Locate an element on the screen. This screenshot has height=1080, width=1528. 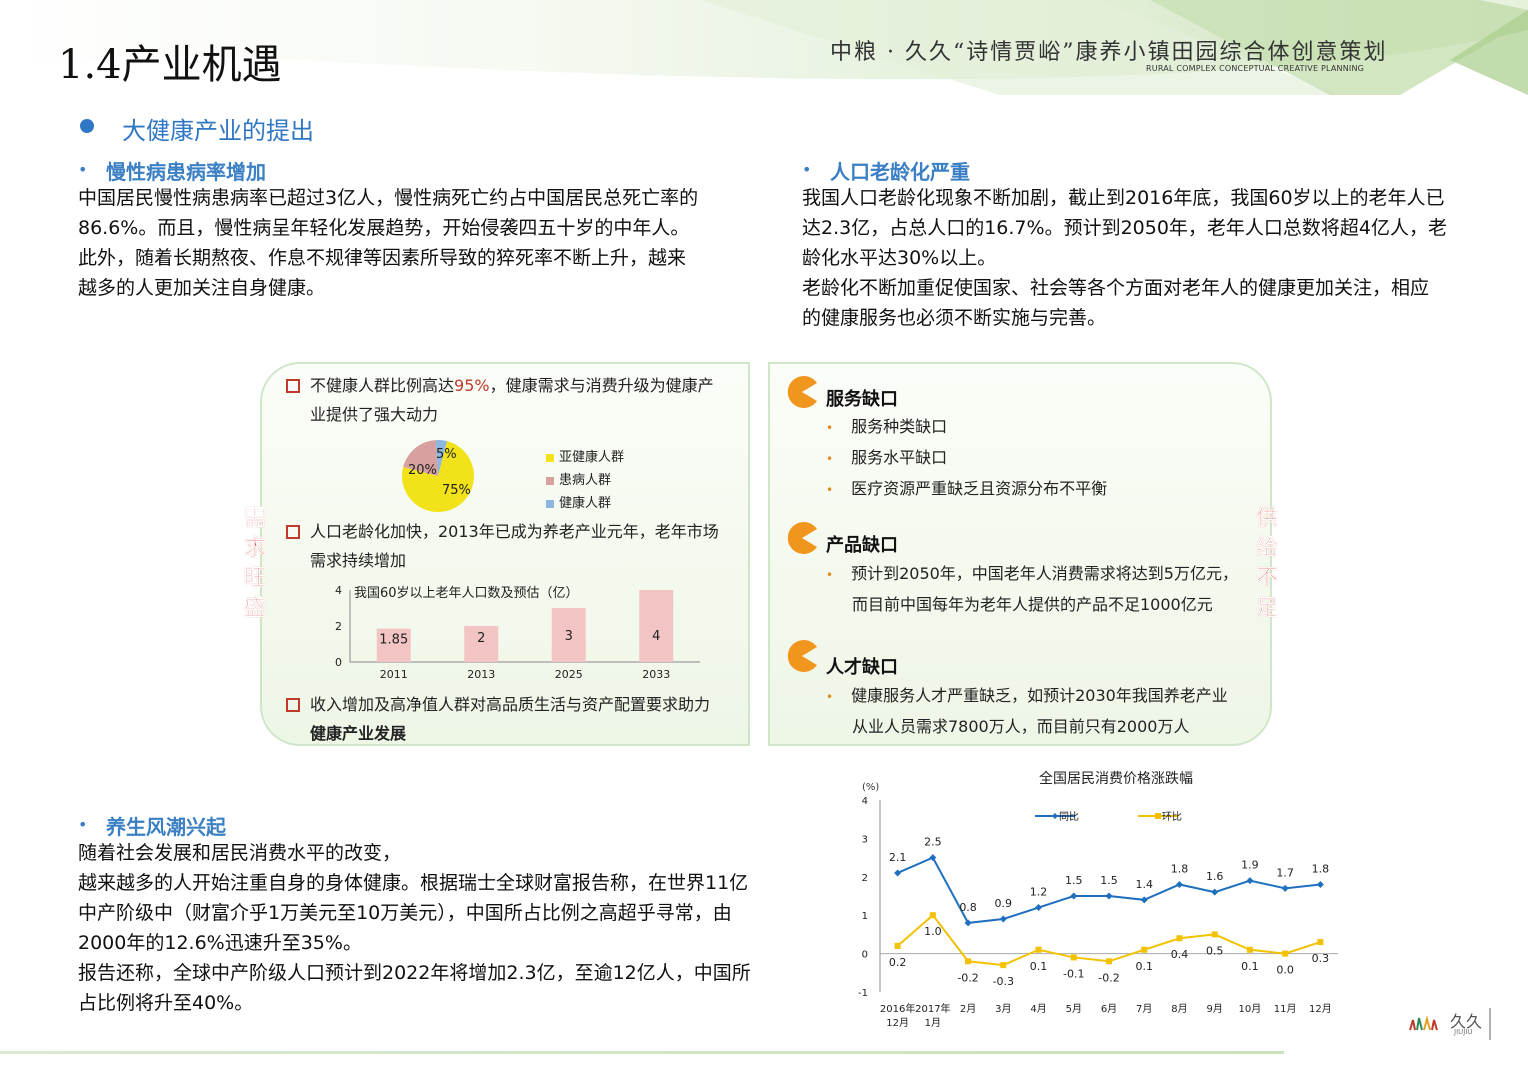
talent-gap-title: 人才缺口 is located at coordinates (862, 667).